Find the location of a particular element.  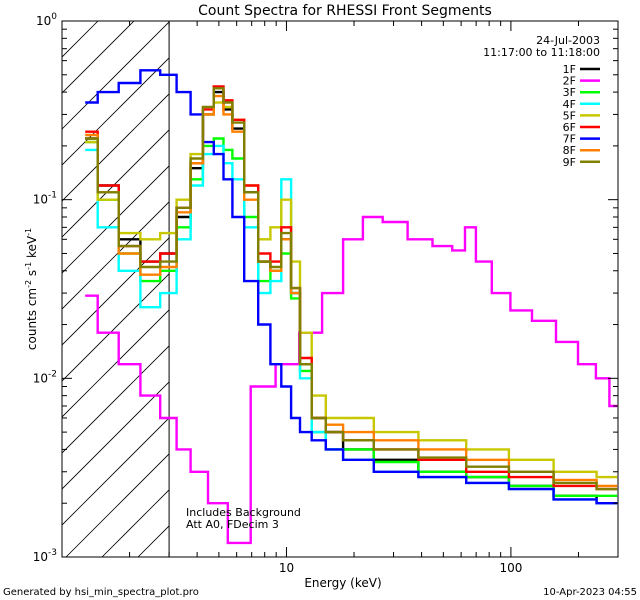

x-tick-labels: 10 100 is located at coordinates (401, 568).